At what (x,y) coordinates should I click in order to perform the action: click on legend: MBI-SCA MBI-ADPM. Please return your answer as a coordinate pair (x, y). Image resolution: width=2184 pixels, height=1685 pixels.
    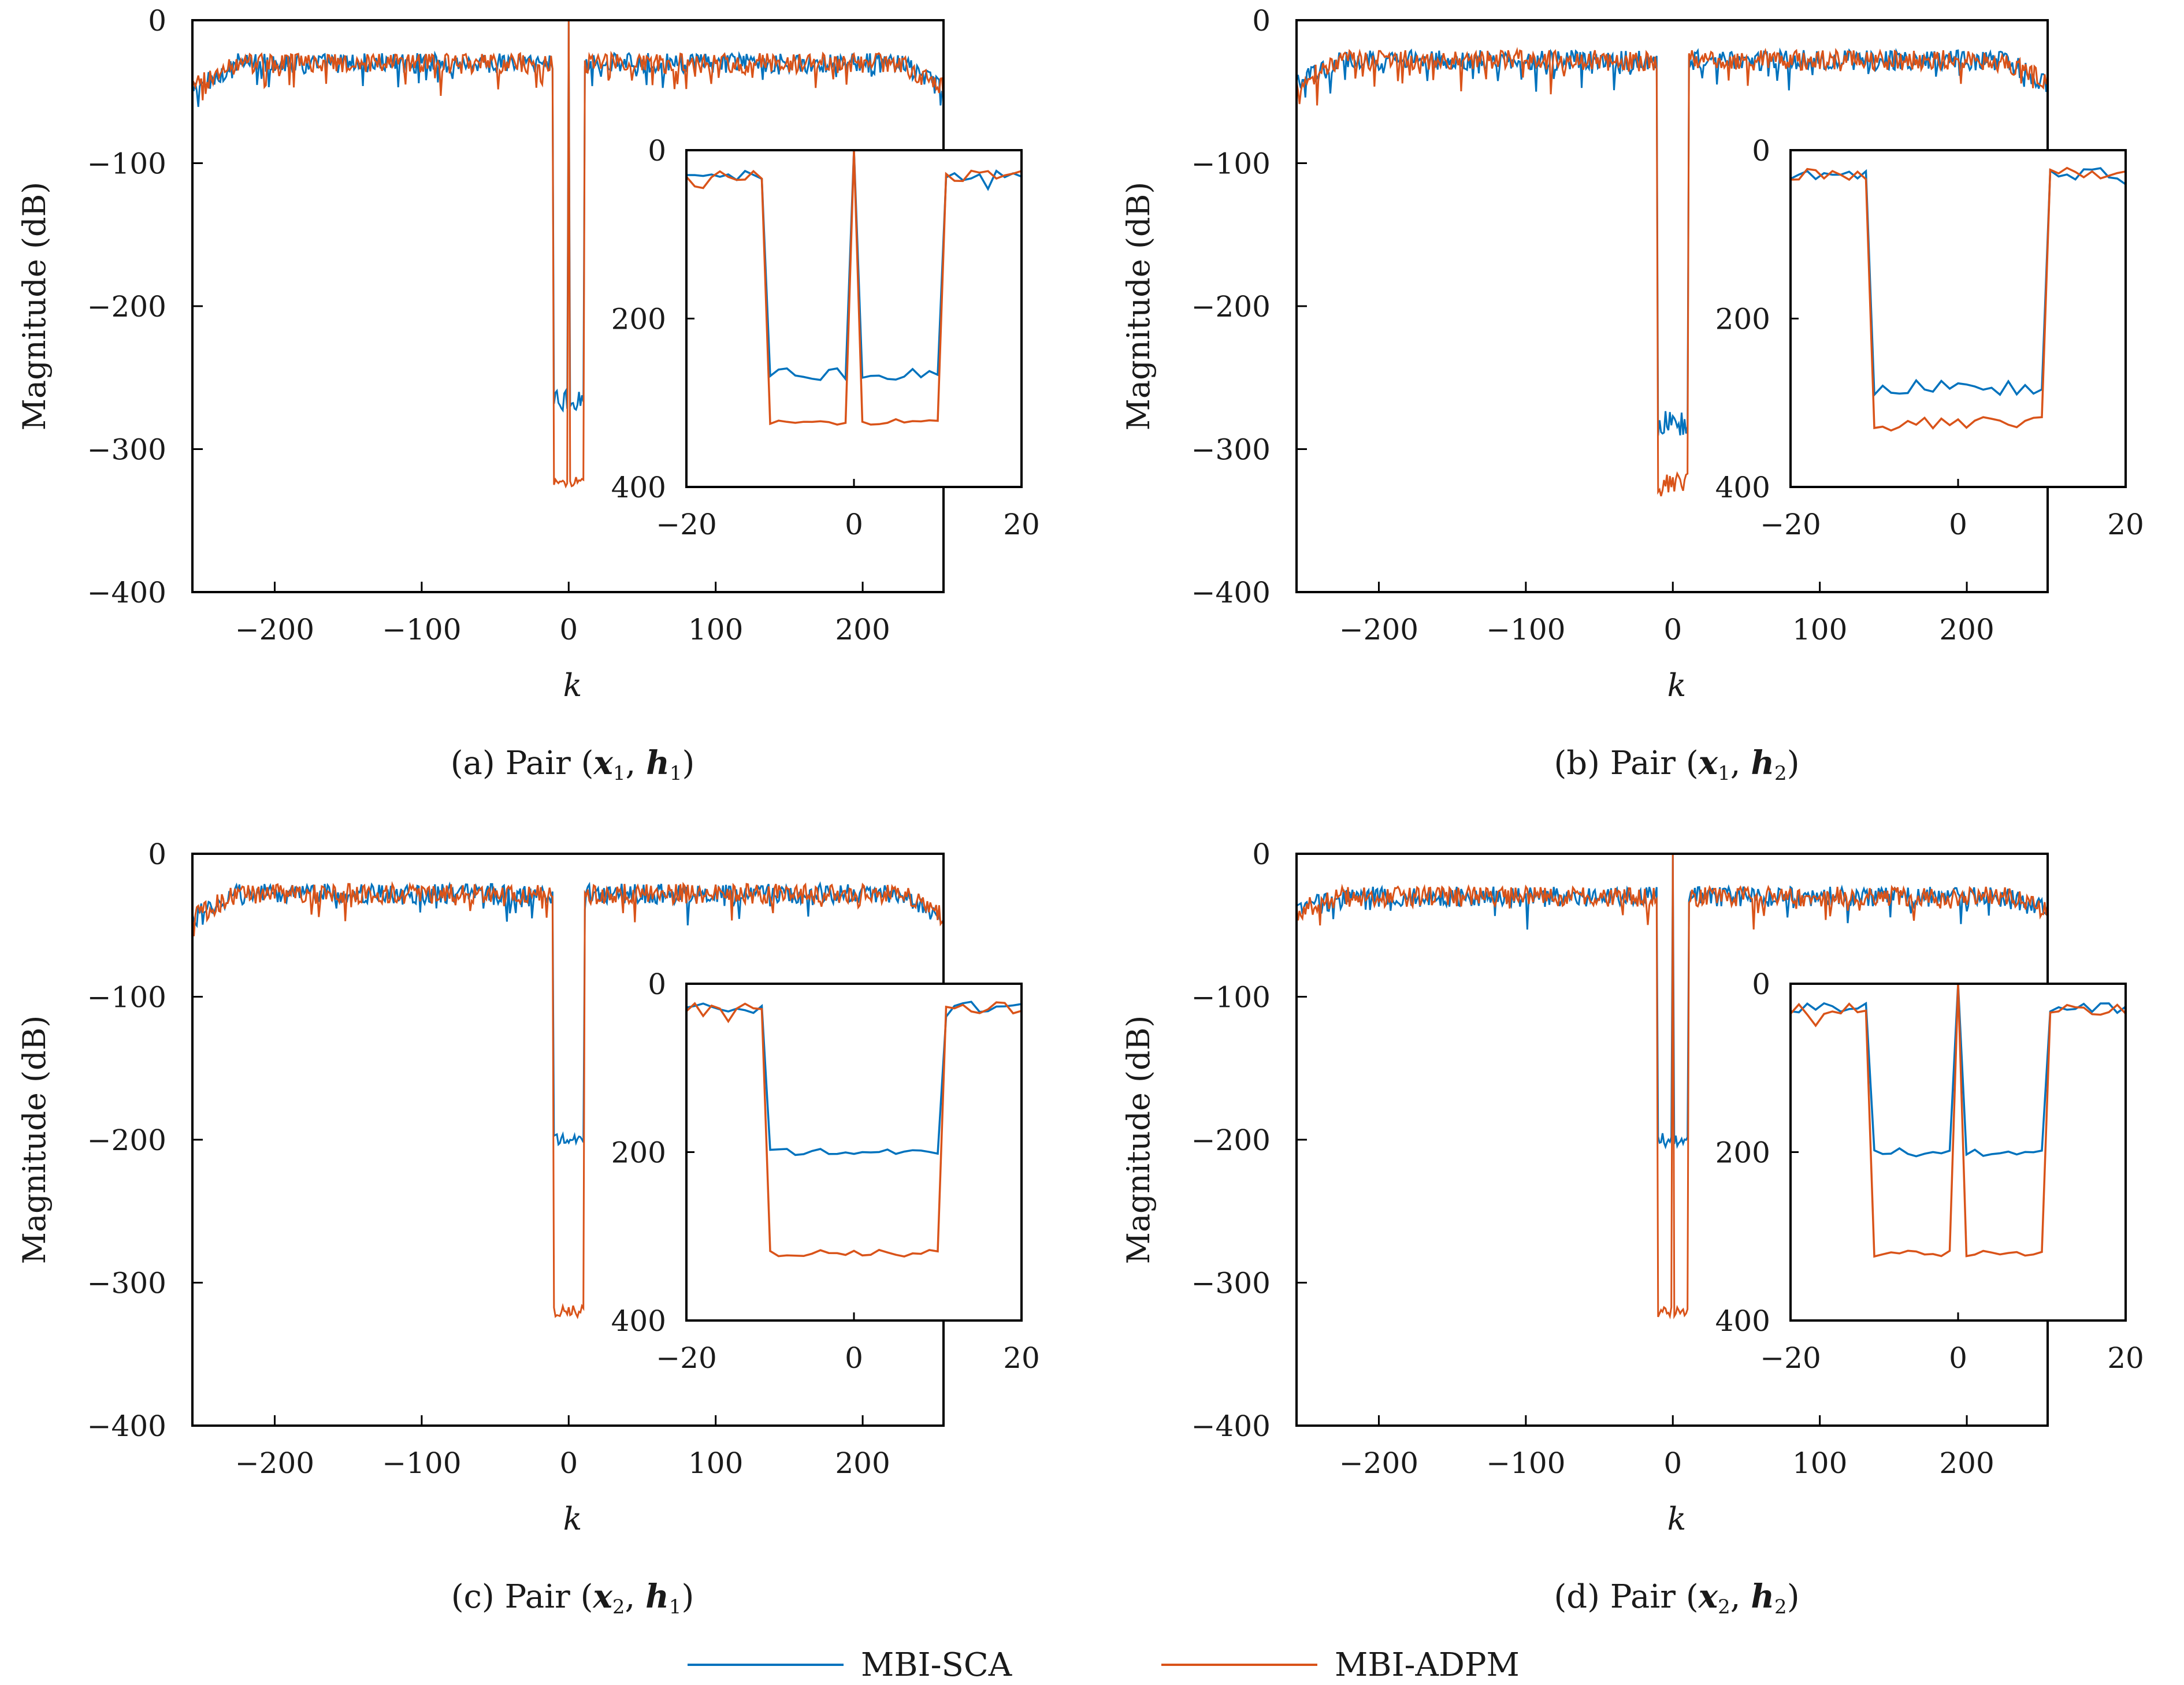
    Looking at the image, I should click on (1104, 1665).